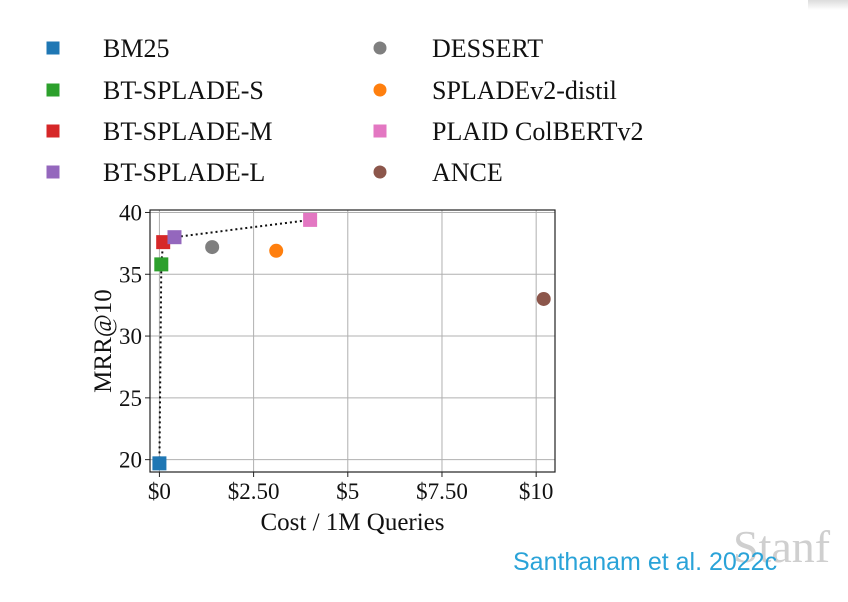 This screenshot has width=848, height=602. I want to click on legend-item-5: SPLADEv2-distil, so click(495, 90).